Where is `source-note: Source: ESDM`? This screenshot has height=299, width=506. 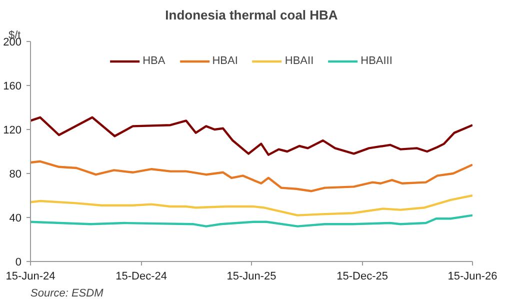 source-note: Source: ESDM is located at coordinates (67, 293).